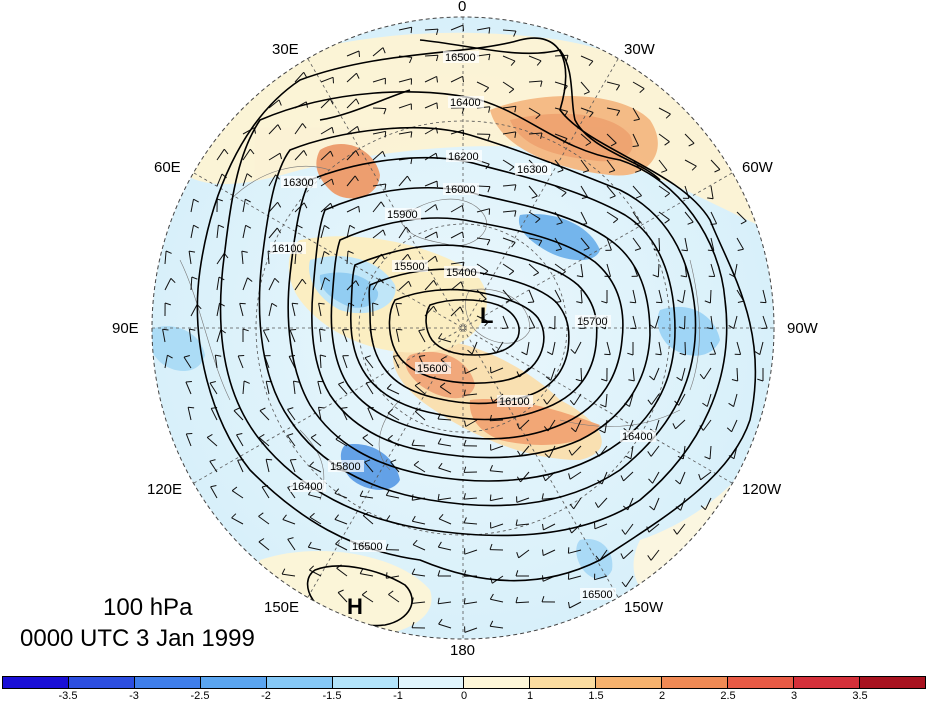 The height and width of the screenshot is (702, 928). What do you see at coordinates (402, 215) in the screenshot?
I see `contour-label: 15900` at bounding box center [402, 215].